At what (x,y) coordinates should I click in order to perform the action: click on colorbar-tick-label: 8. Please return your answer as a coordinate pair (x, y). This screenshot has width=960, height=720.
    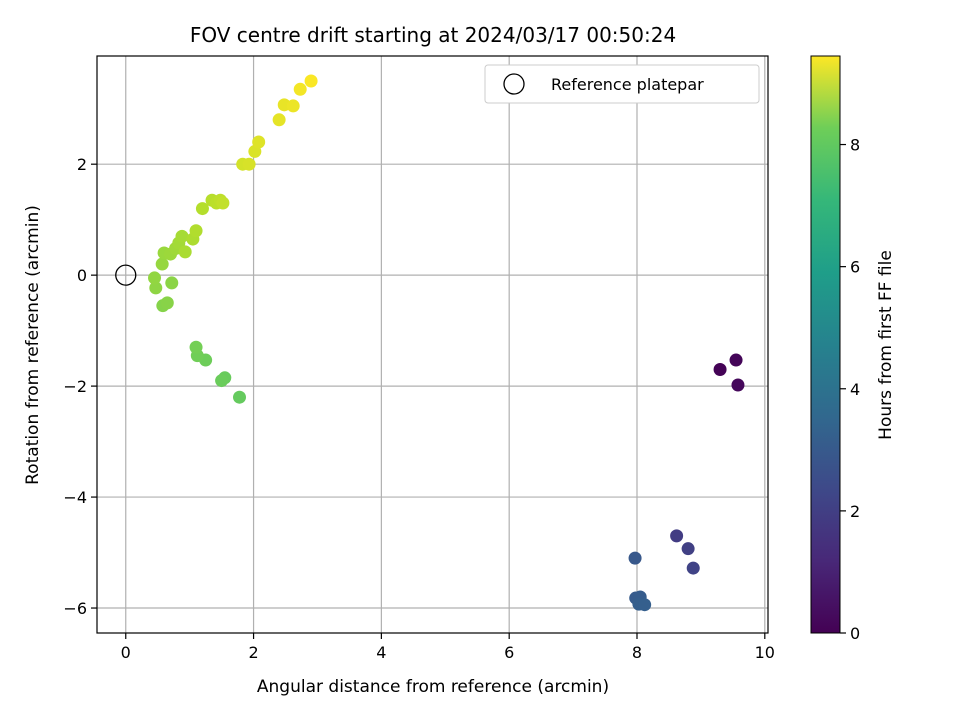
    Looking at the image, I should click on (855, 145).